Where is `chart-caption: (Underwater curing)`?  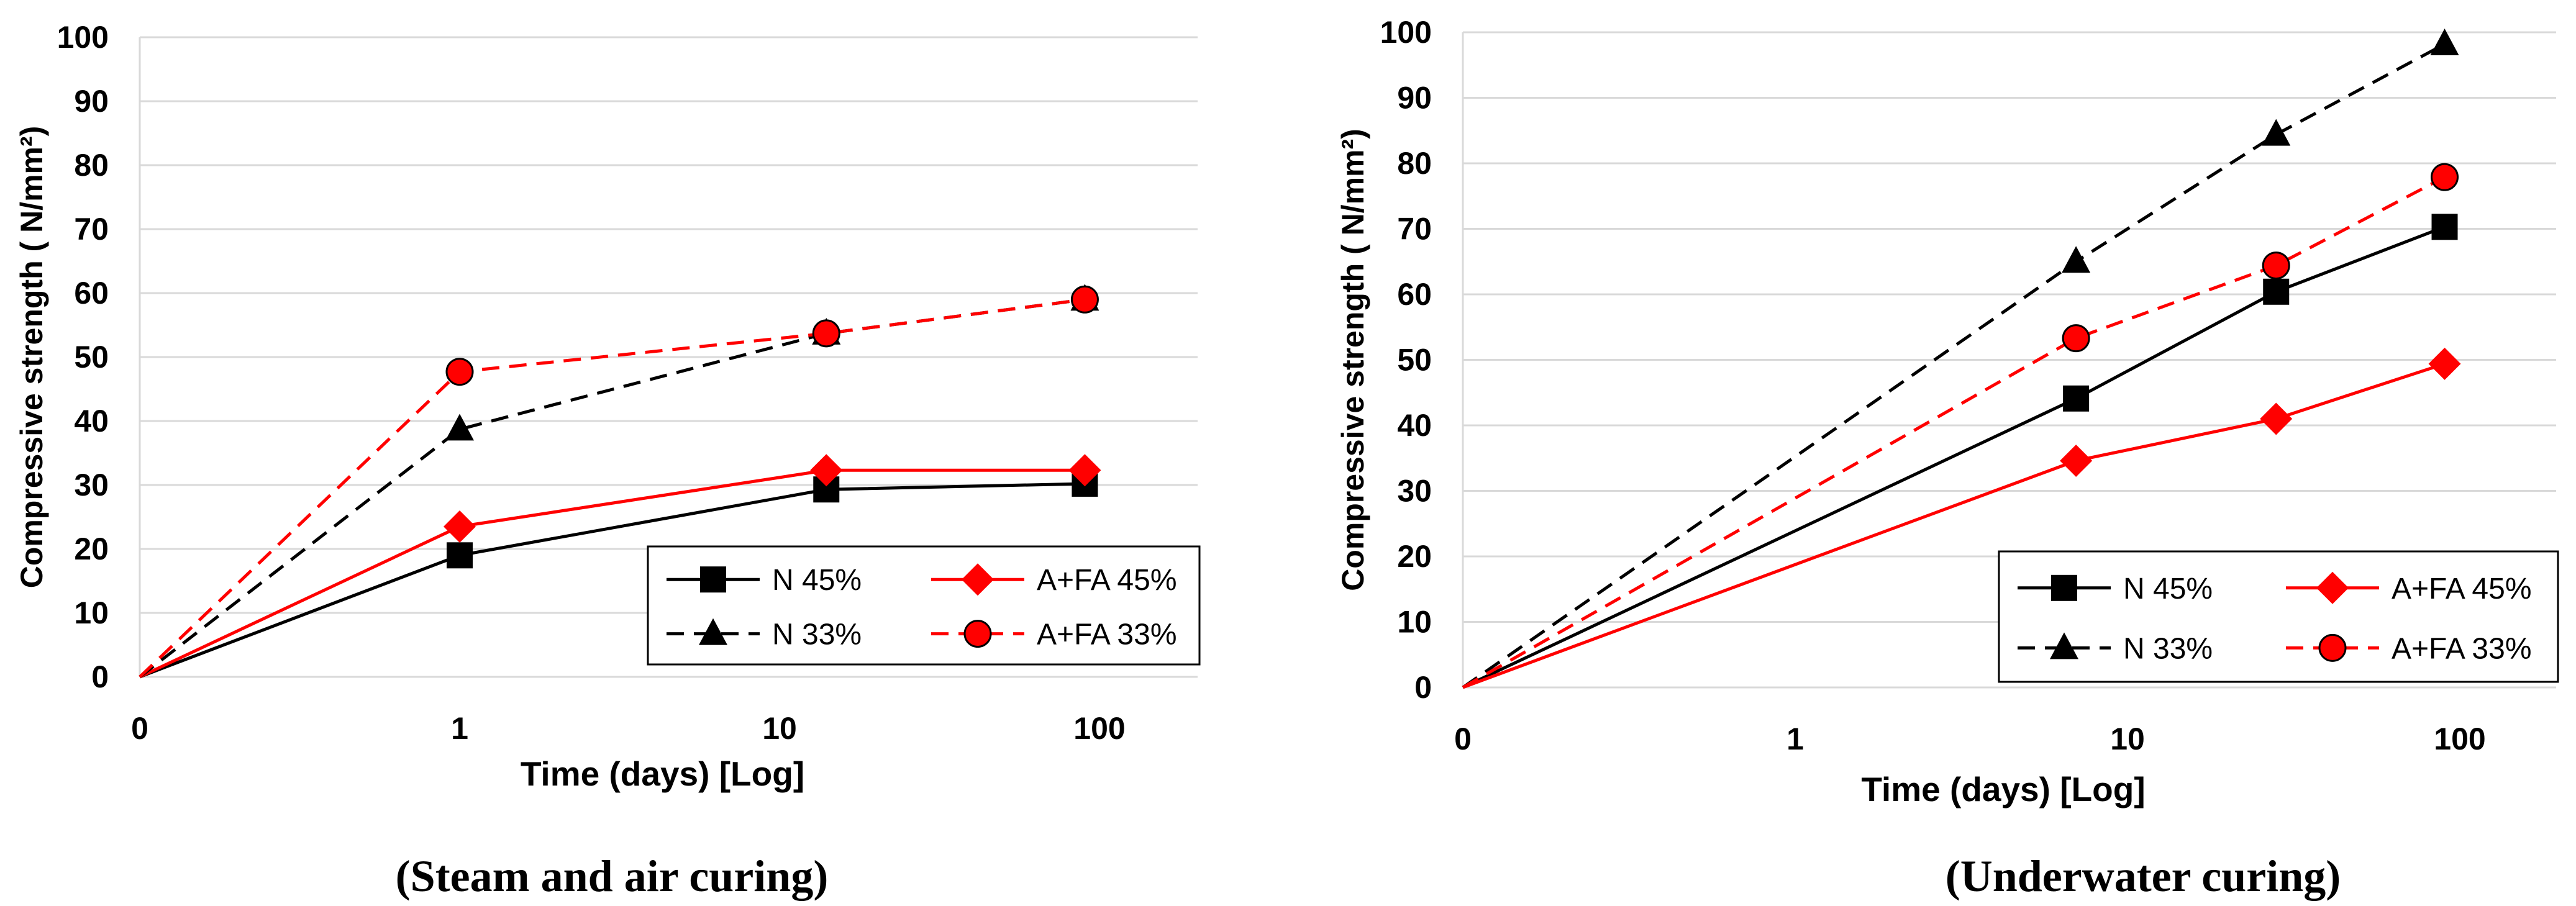 chart-caption: (Underwater curing) is located at coordinates (2143, 876).